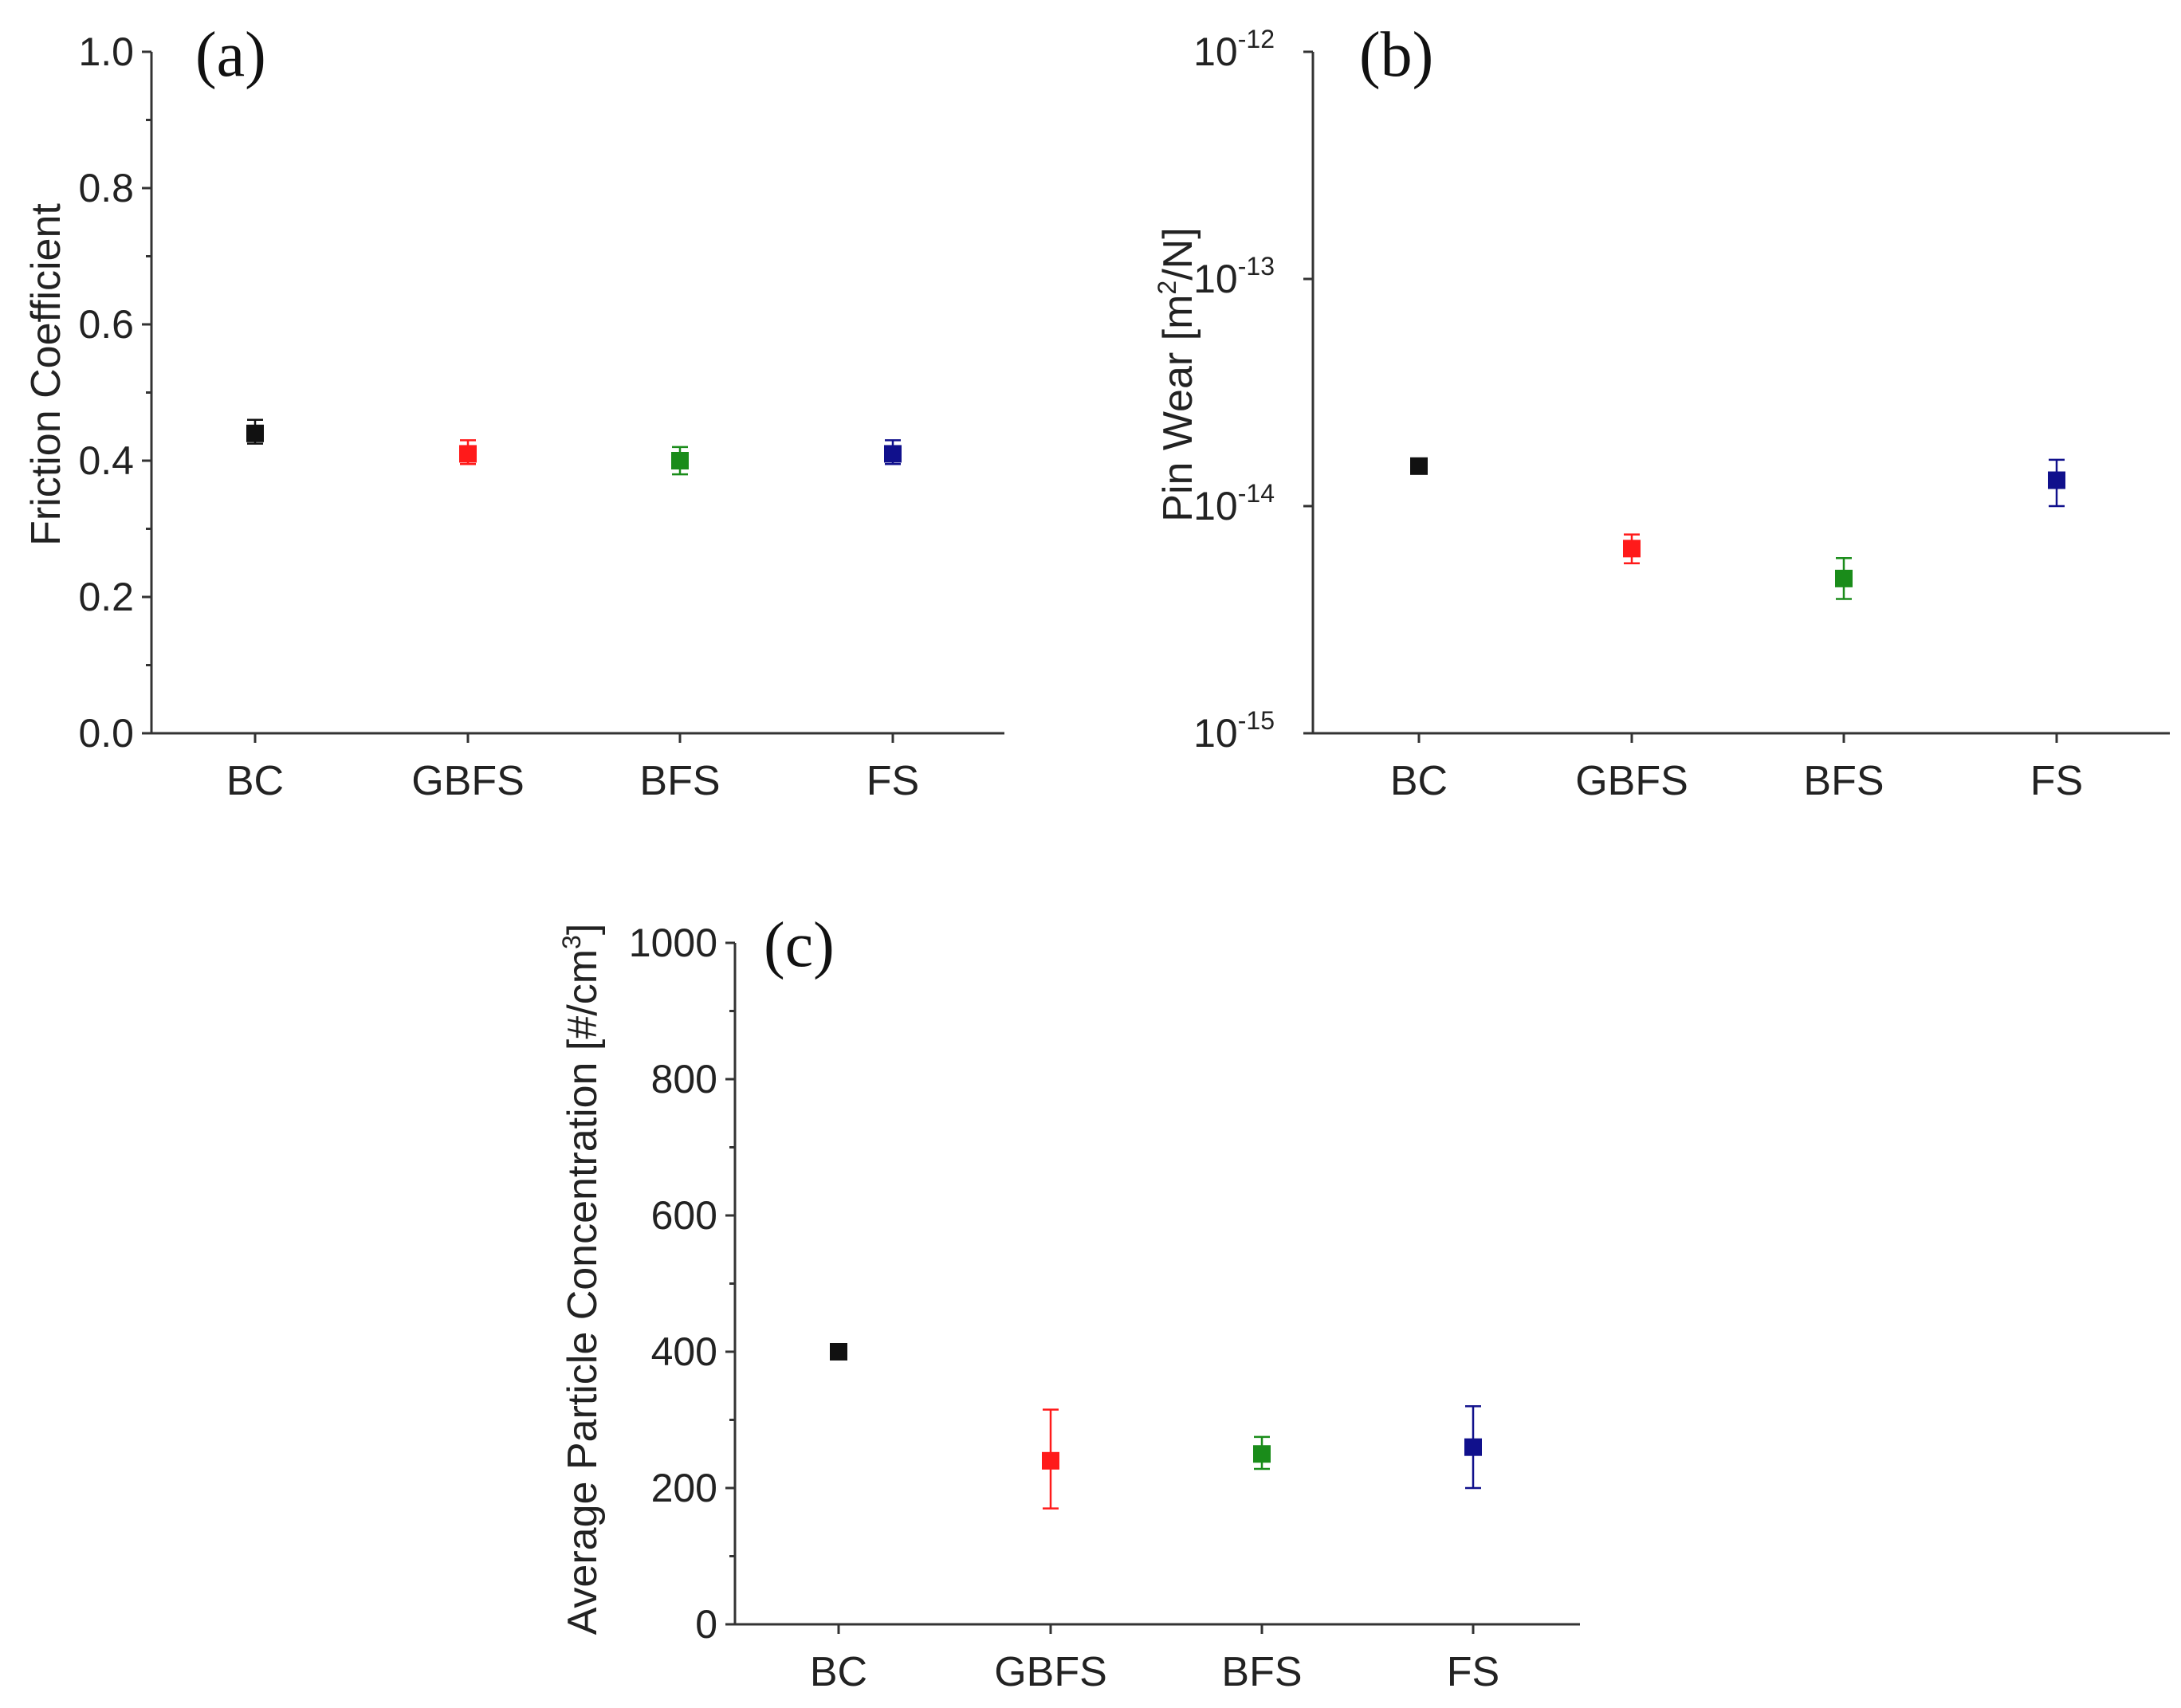 This screenshot has height=1708, width=2181. I want to click on panel-c-category-label: GBFS, so click(1050, 1672).